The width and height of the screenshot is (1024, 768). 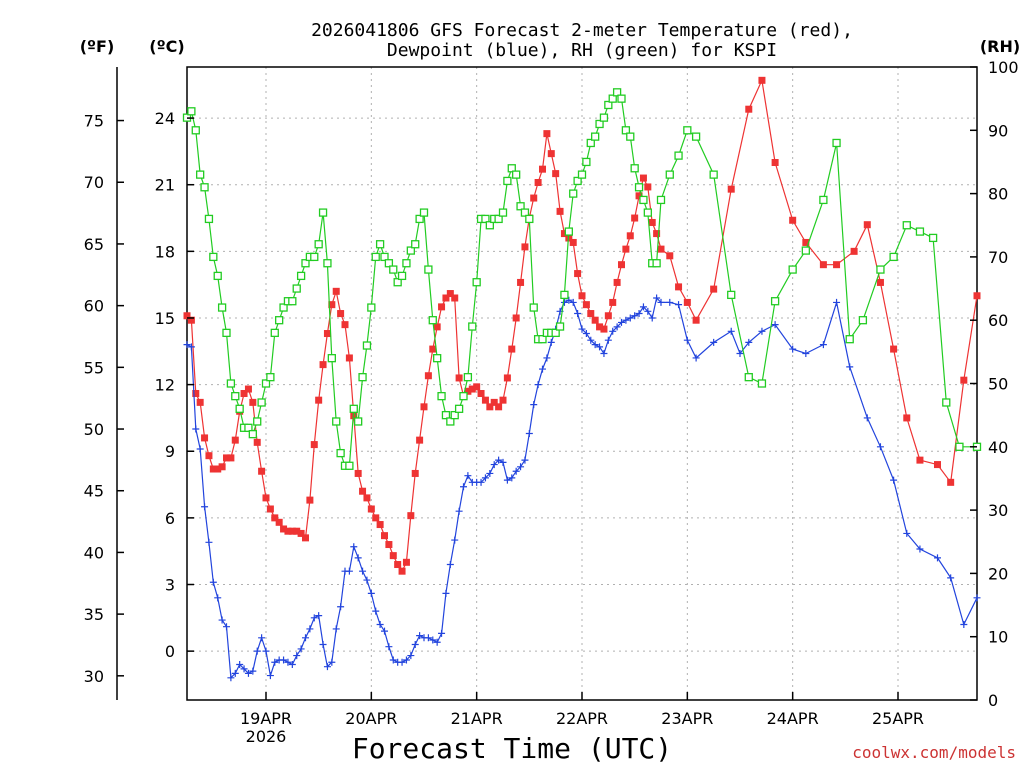 What do you see at coordinates (94, 614) in the screenshot?
I see `fahrenheit-tick-label: 35` at bounding box center [94, 614].